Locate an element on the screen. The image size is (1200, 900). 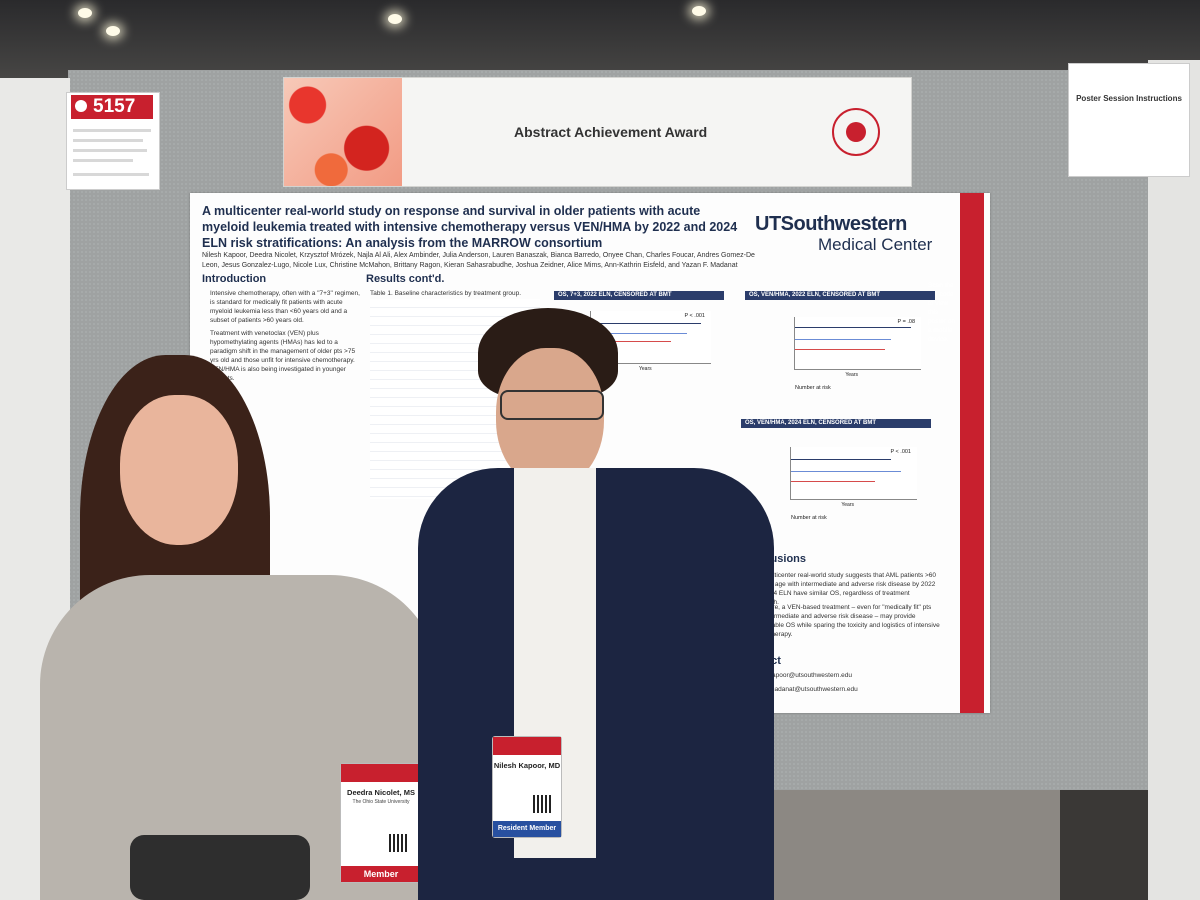
badge-org: The Ohio State University is located at coordinates (381, 802).